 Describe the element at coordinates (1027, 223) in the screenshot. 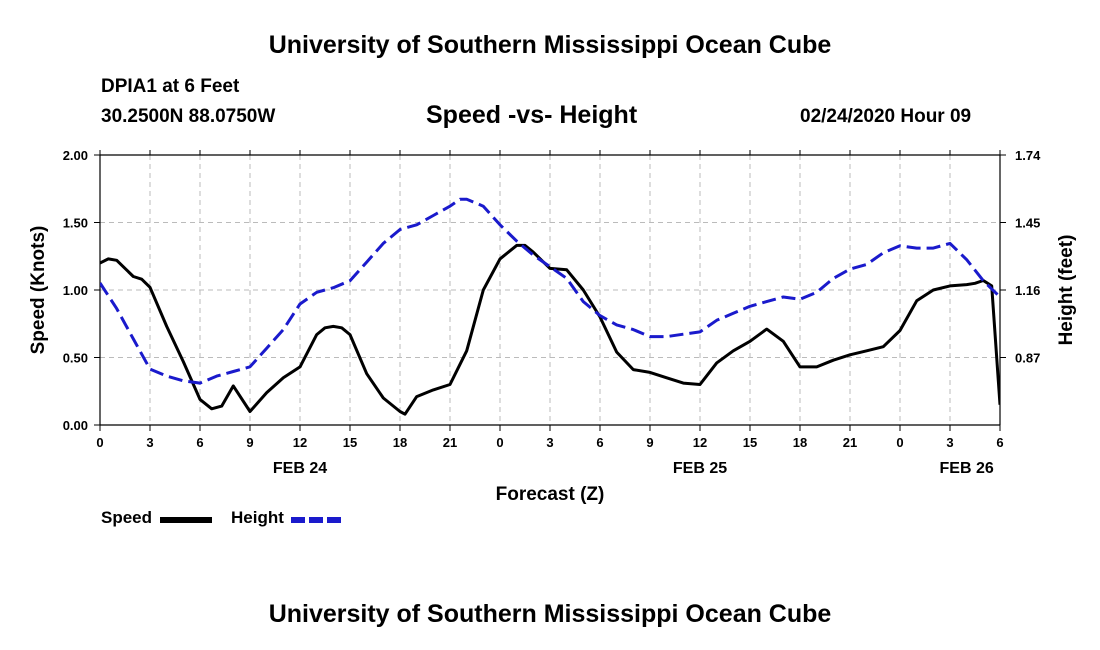

I see `y2-tick-label: 1.45` at that location.